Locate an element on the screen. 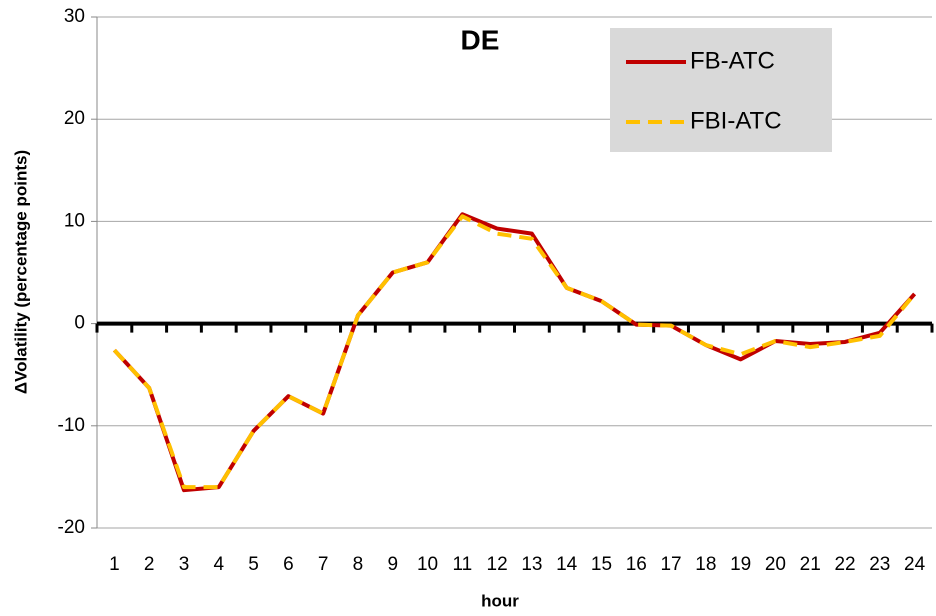  x-tick-label: 16 is located at coordinates (636, 564).